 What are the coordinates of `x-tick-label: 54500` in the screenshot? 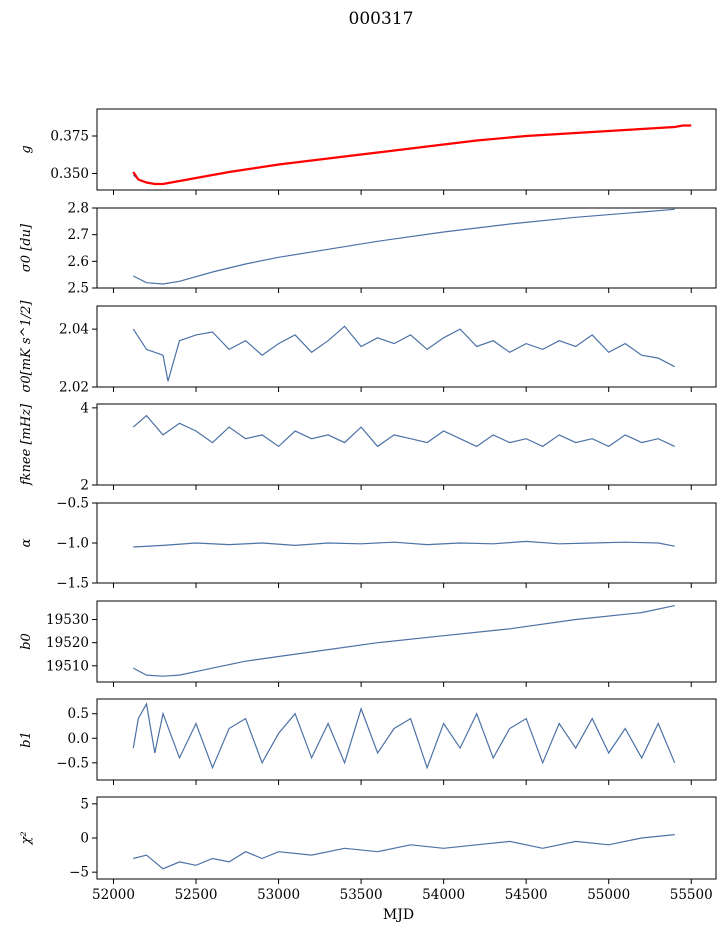 It's located at (526, 895).